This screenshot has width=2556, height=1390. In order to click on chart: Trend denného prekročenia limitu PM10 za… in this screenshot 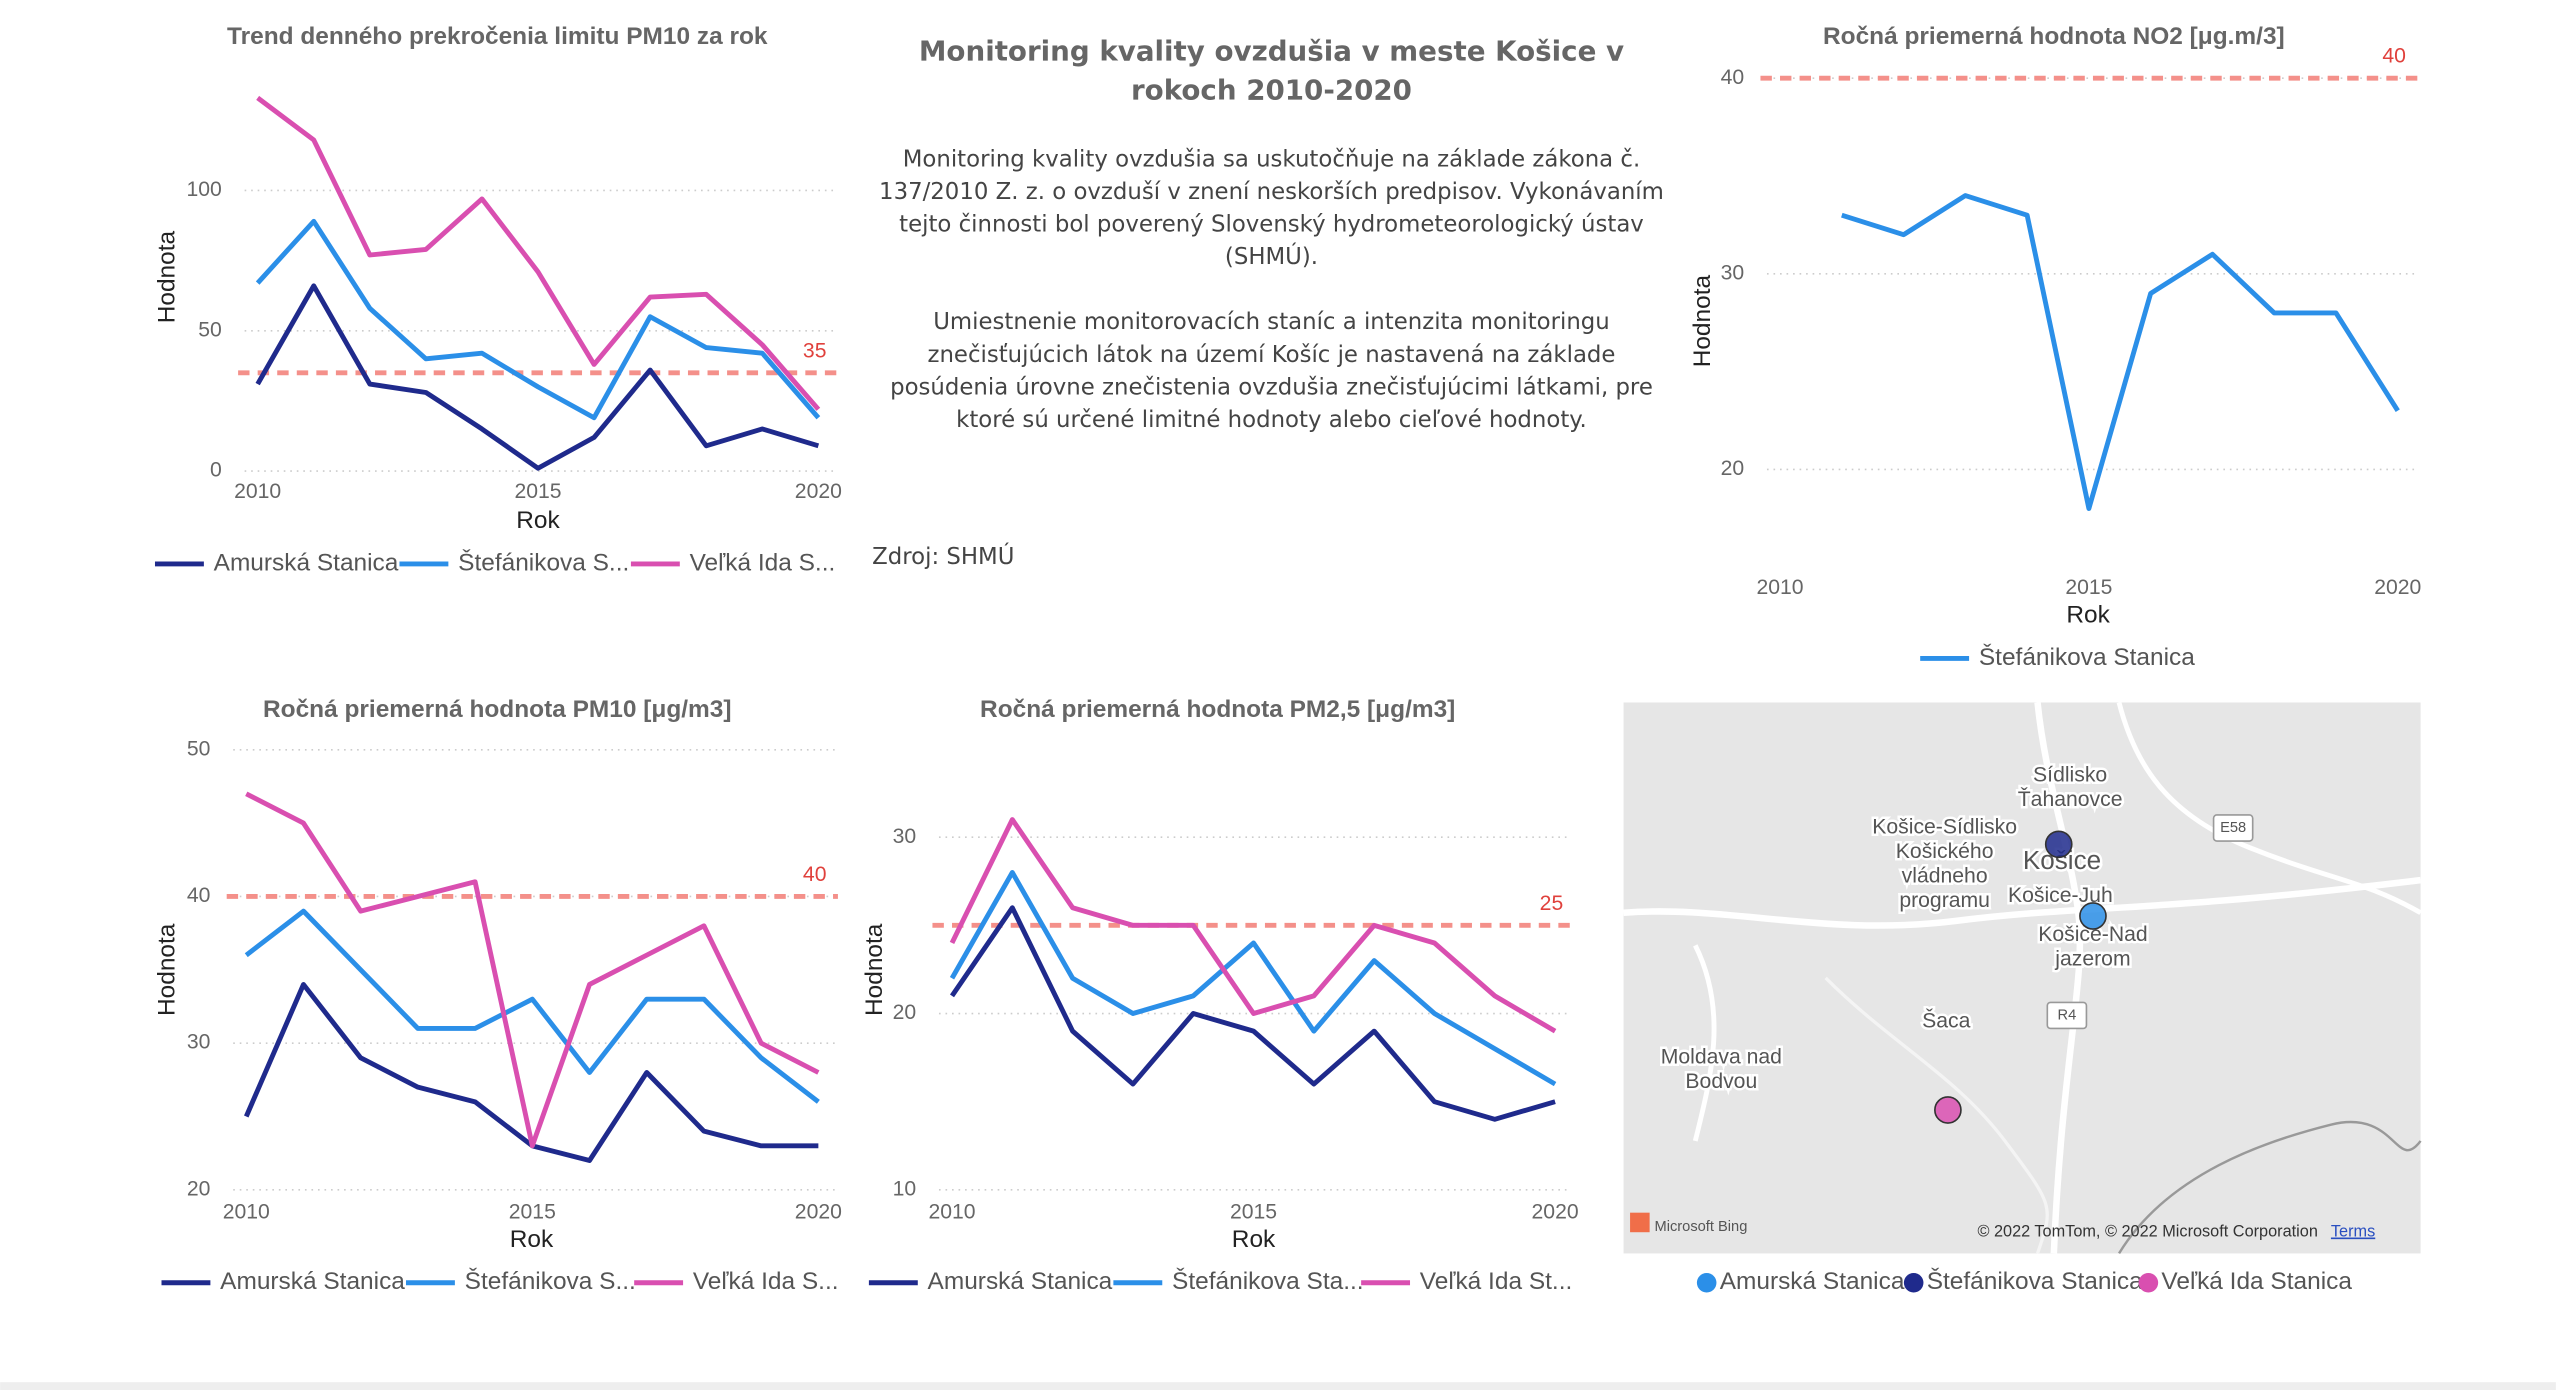, I will do `click(497, 299)`.